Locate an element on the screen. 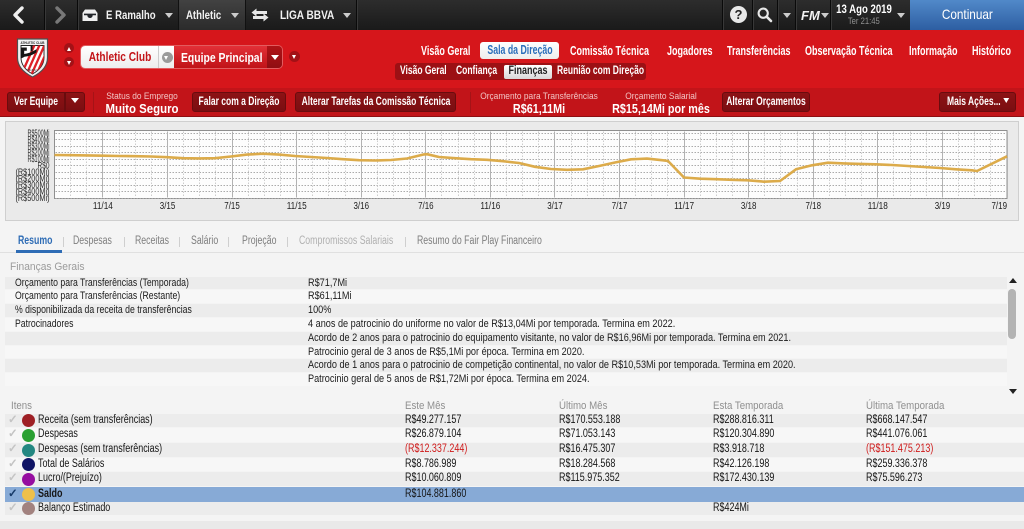 This screenshot has width=1024, height=529. svg-text: (R$100Mi) is located at coordinates (33, 172).